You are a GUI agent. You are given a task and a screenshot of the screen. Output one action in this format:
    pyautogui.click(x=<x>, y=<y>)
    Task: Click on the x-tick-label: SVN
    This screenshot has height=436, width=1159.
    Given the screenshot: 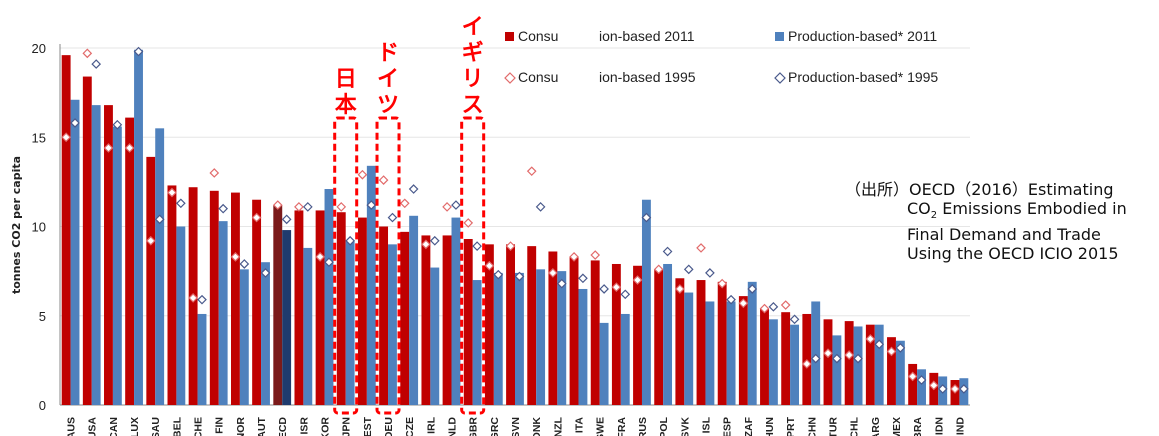 What is the action you would take?
    pyautogui.click(x=516, y=426)
    